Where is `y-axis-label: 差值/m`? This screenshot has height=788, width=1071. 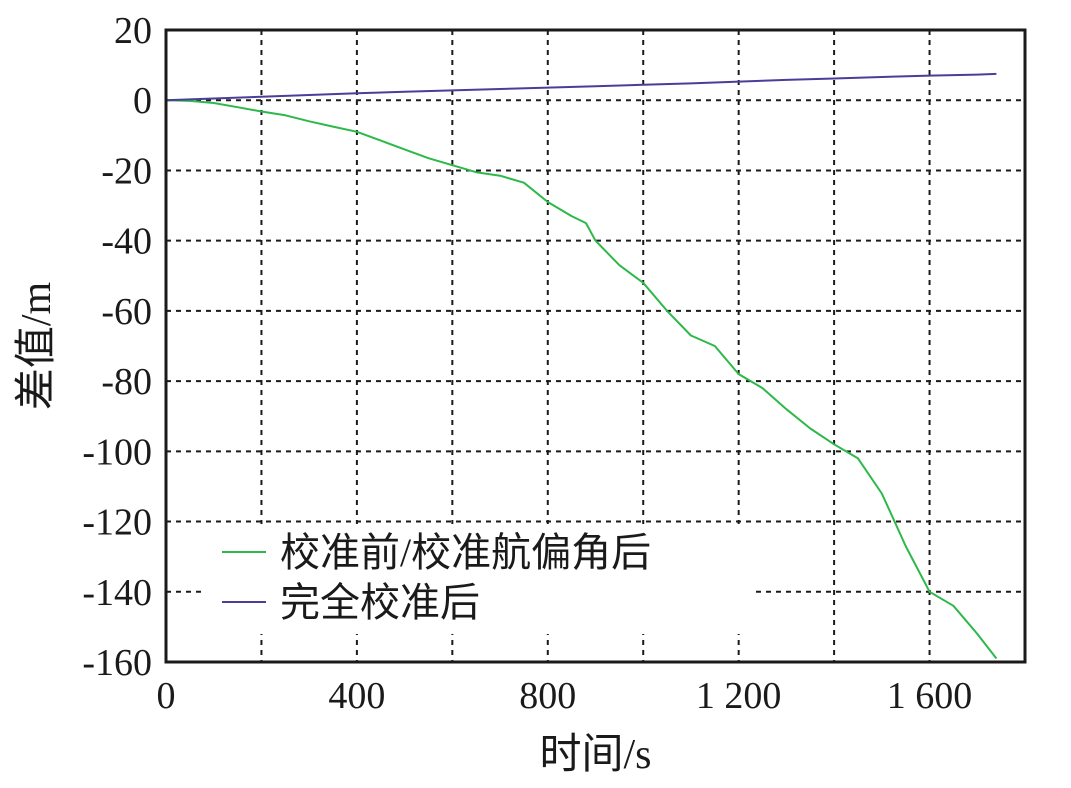 y-axis-label: 差值/m is located at coordinates (37, 346).